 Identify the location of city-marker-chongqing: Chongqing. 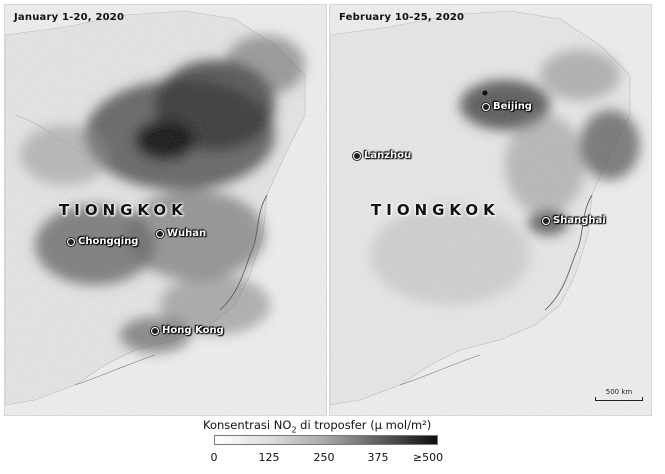
(102, 241).